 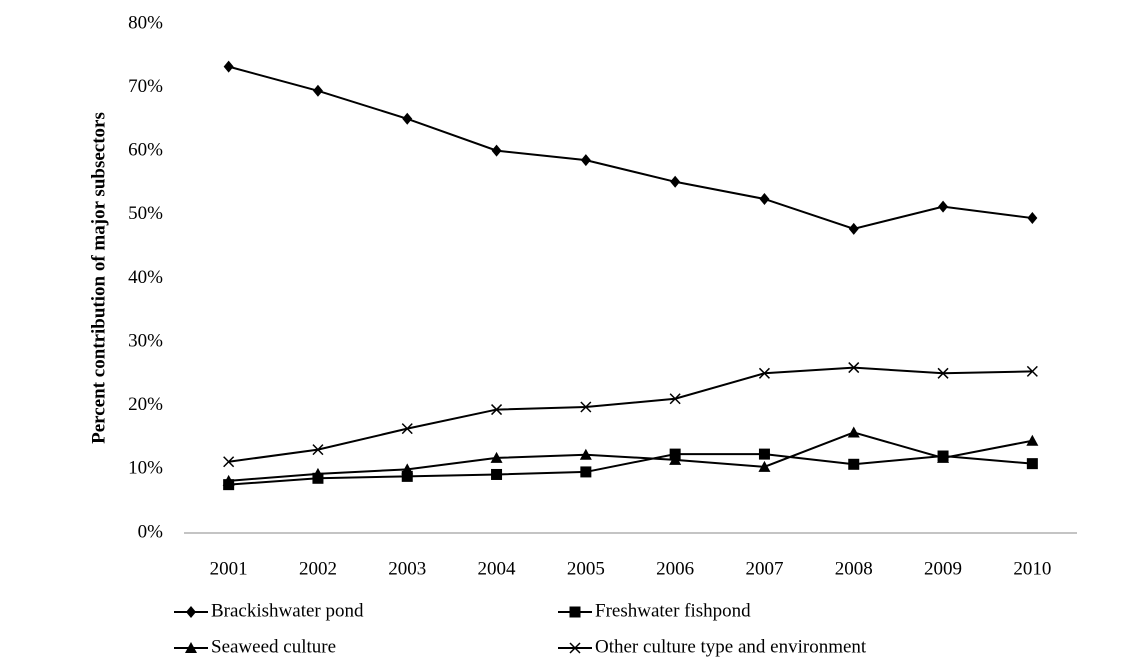 What do you see at coordinates (497, 568) in the screenshot?
I see `x-tick-label: 2004` at bounding box center [497, 568].